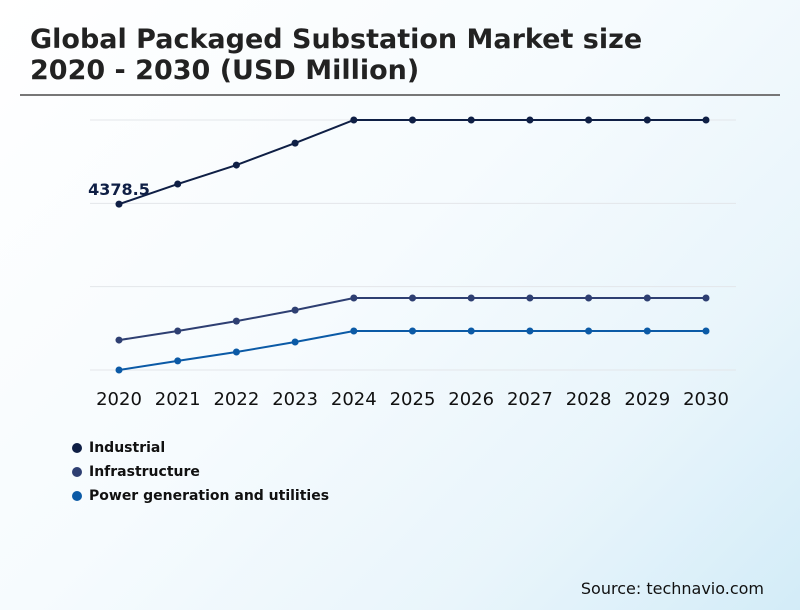 The height and width of the screenshot is (610, 800). I want to click on legend-item-industrial: Industrial, so click(200, 448).